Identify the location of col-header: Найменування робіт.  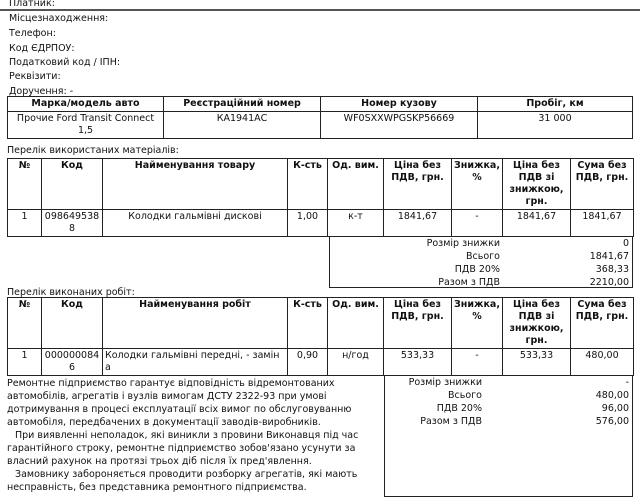
(195, 323).